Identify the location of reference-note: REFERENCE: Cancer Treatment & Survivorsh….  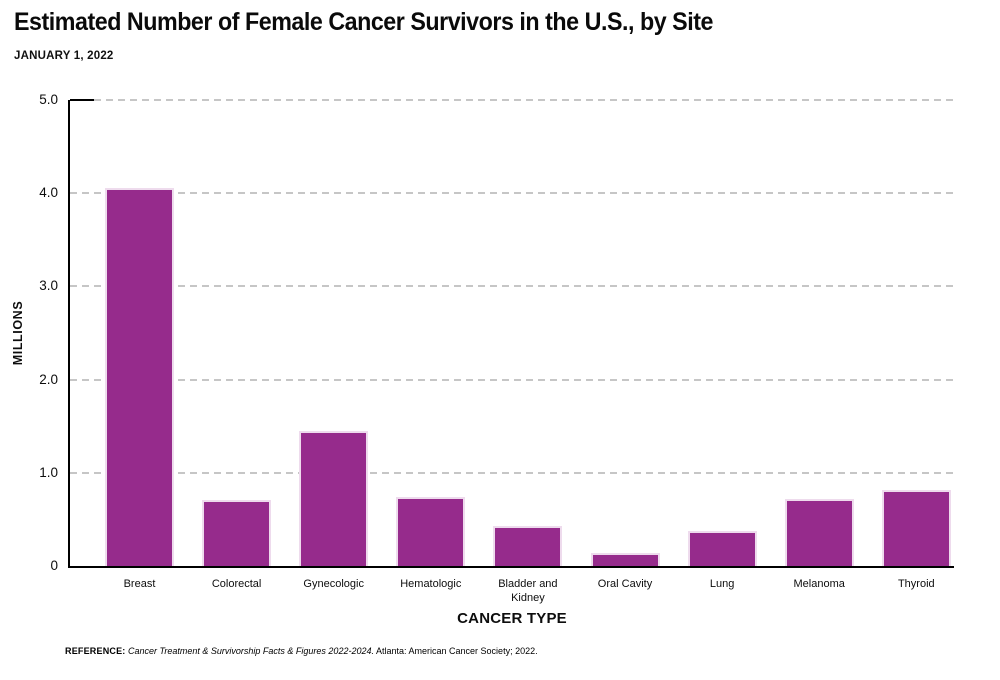
(301, 651).